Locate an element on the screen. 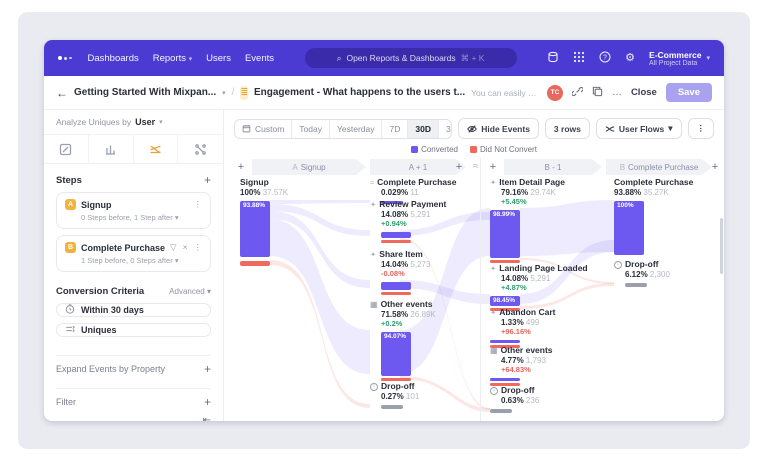  settings-gear-icon: ⚙ is located at coordinates (630, 57).